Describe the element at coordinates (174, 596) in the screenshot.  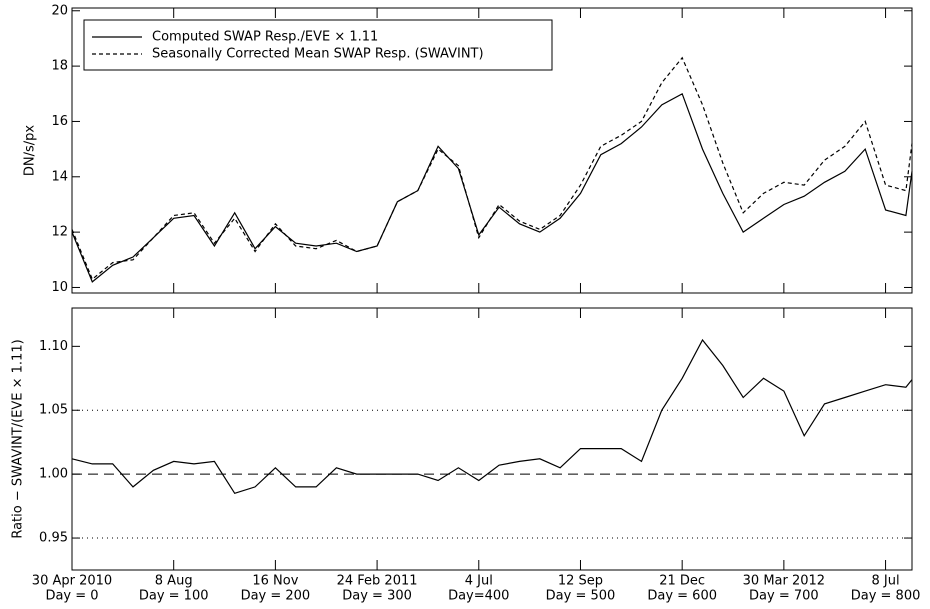
I see `x-tick-sublabel: Day = 100` at that location.